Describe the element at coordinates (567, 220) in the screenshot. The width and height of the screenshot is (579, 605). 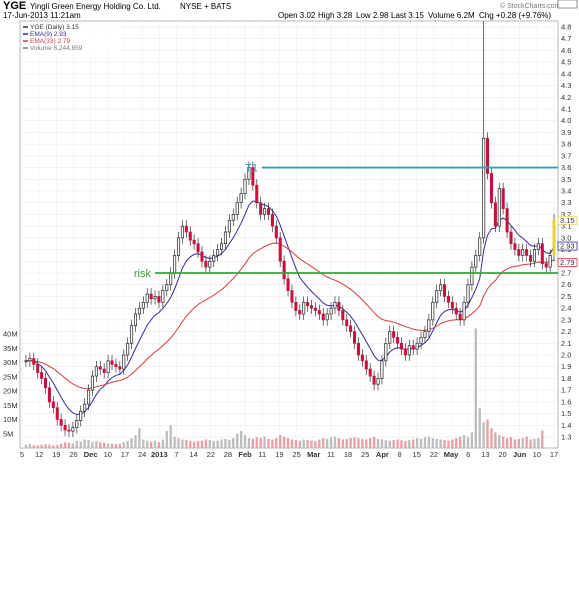
I see `last-value-tag-text: 3.15` at that location.